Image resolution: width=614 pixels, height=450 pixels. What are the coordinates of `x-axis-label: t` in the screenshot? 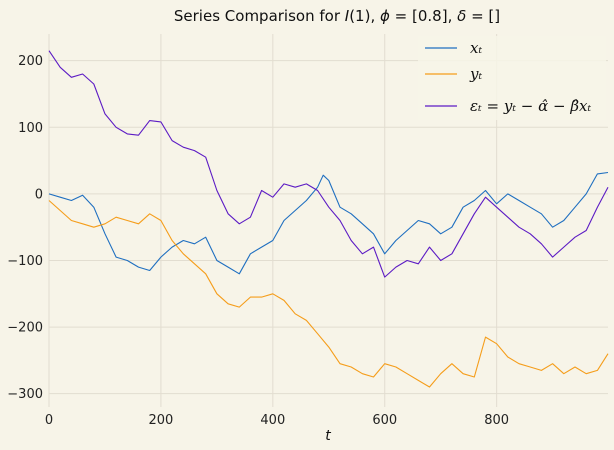 It's located at (328, 436).